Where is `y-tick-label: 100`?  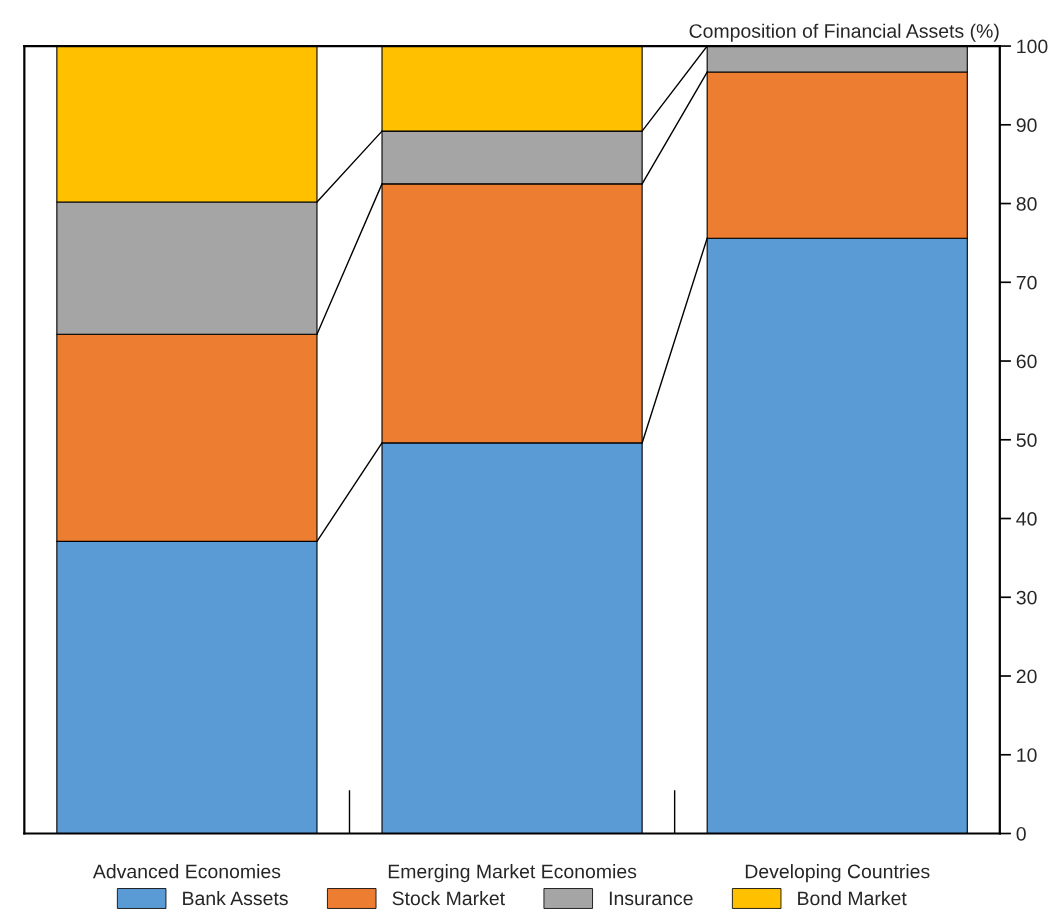
y-tick-label: 100 is located at coordinates (1032, 46).